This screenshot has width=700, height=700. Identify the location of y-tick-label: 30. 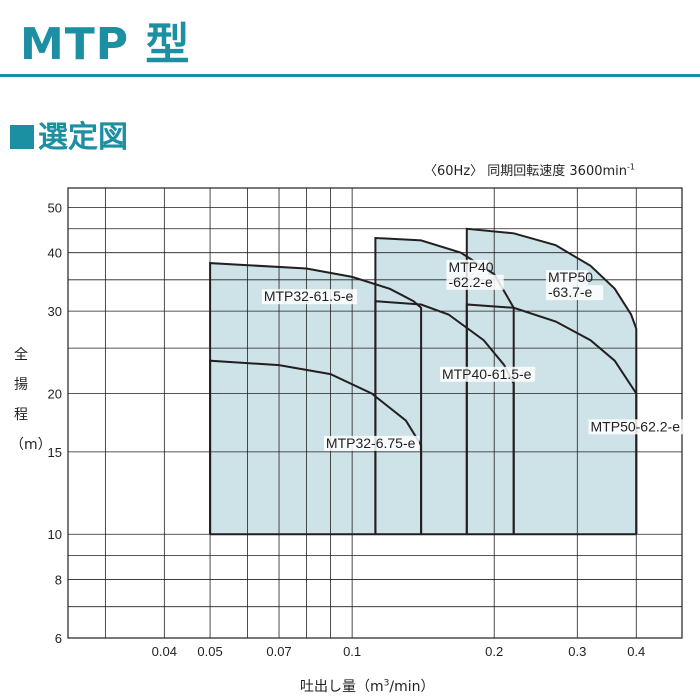
(55, 311).